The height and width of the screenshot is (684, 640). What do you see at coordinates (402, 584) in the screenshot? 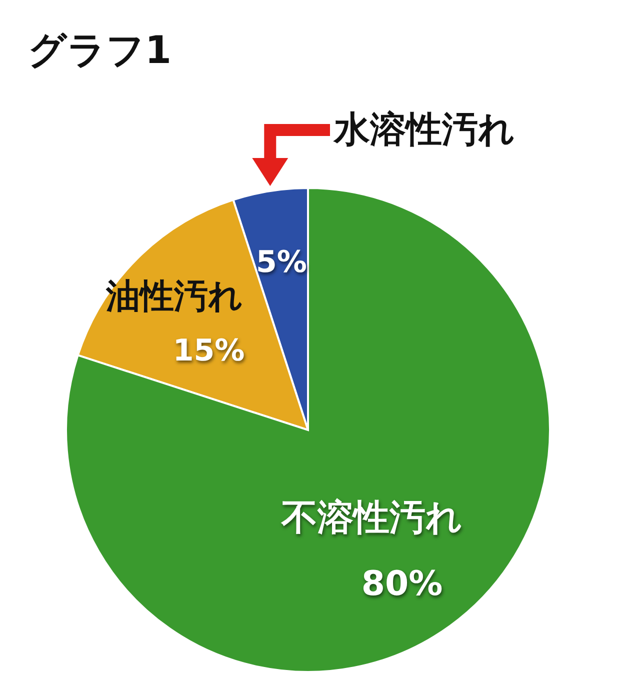
I see `data-label: 80%` at bounding box center [402, 584].